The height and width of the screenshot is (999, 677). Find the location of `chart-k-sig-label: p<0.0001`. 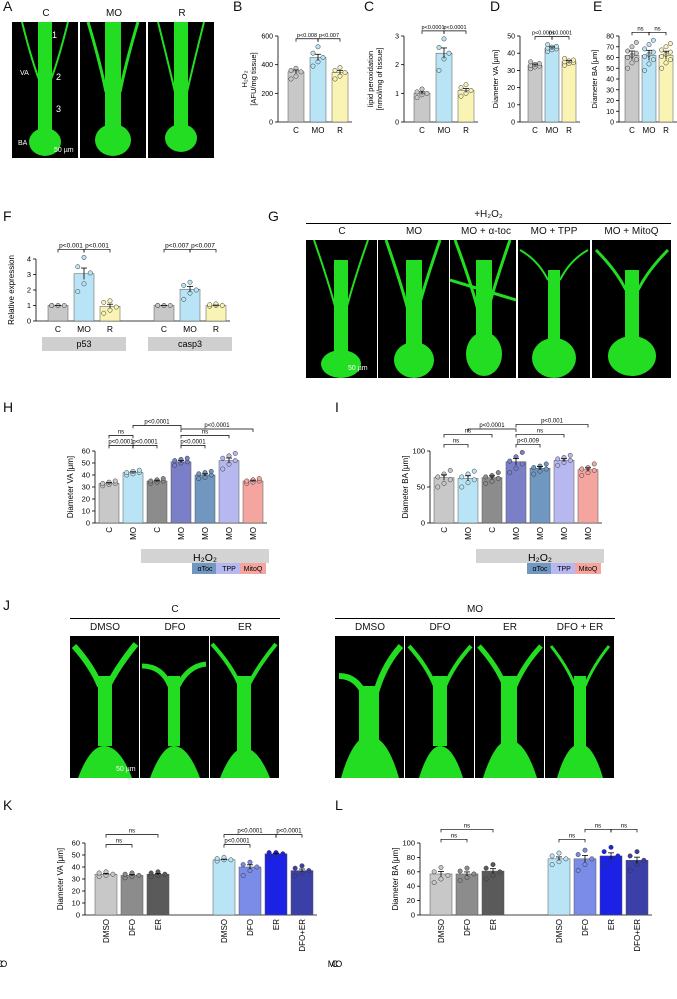

chart-k-sig-label: p<0.0001 is located at coordinates (289, 832).